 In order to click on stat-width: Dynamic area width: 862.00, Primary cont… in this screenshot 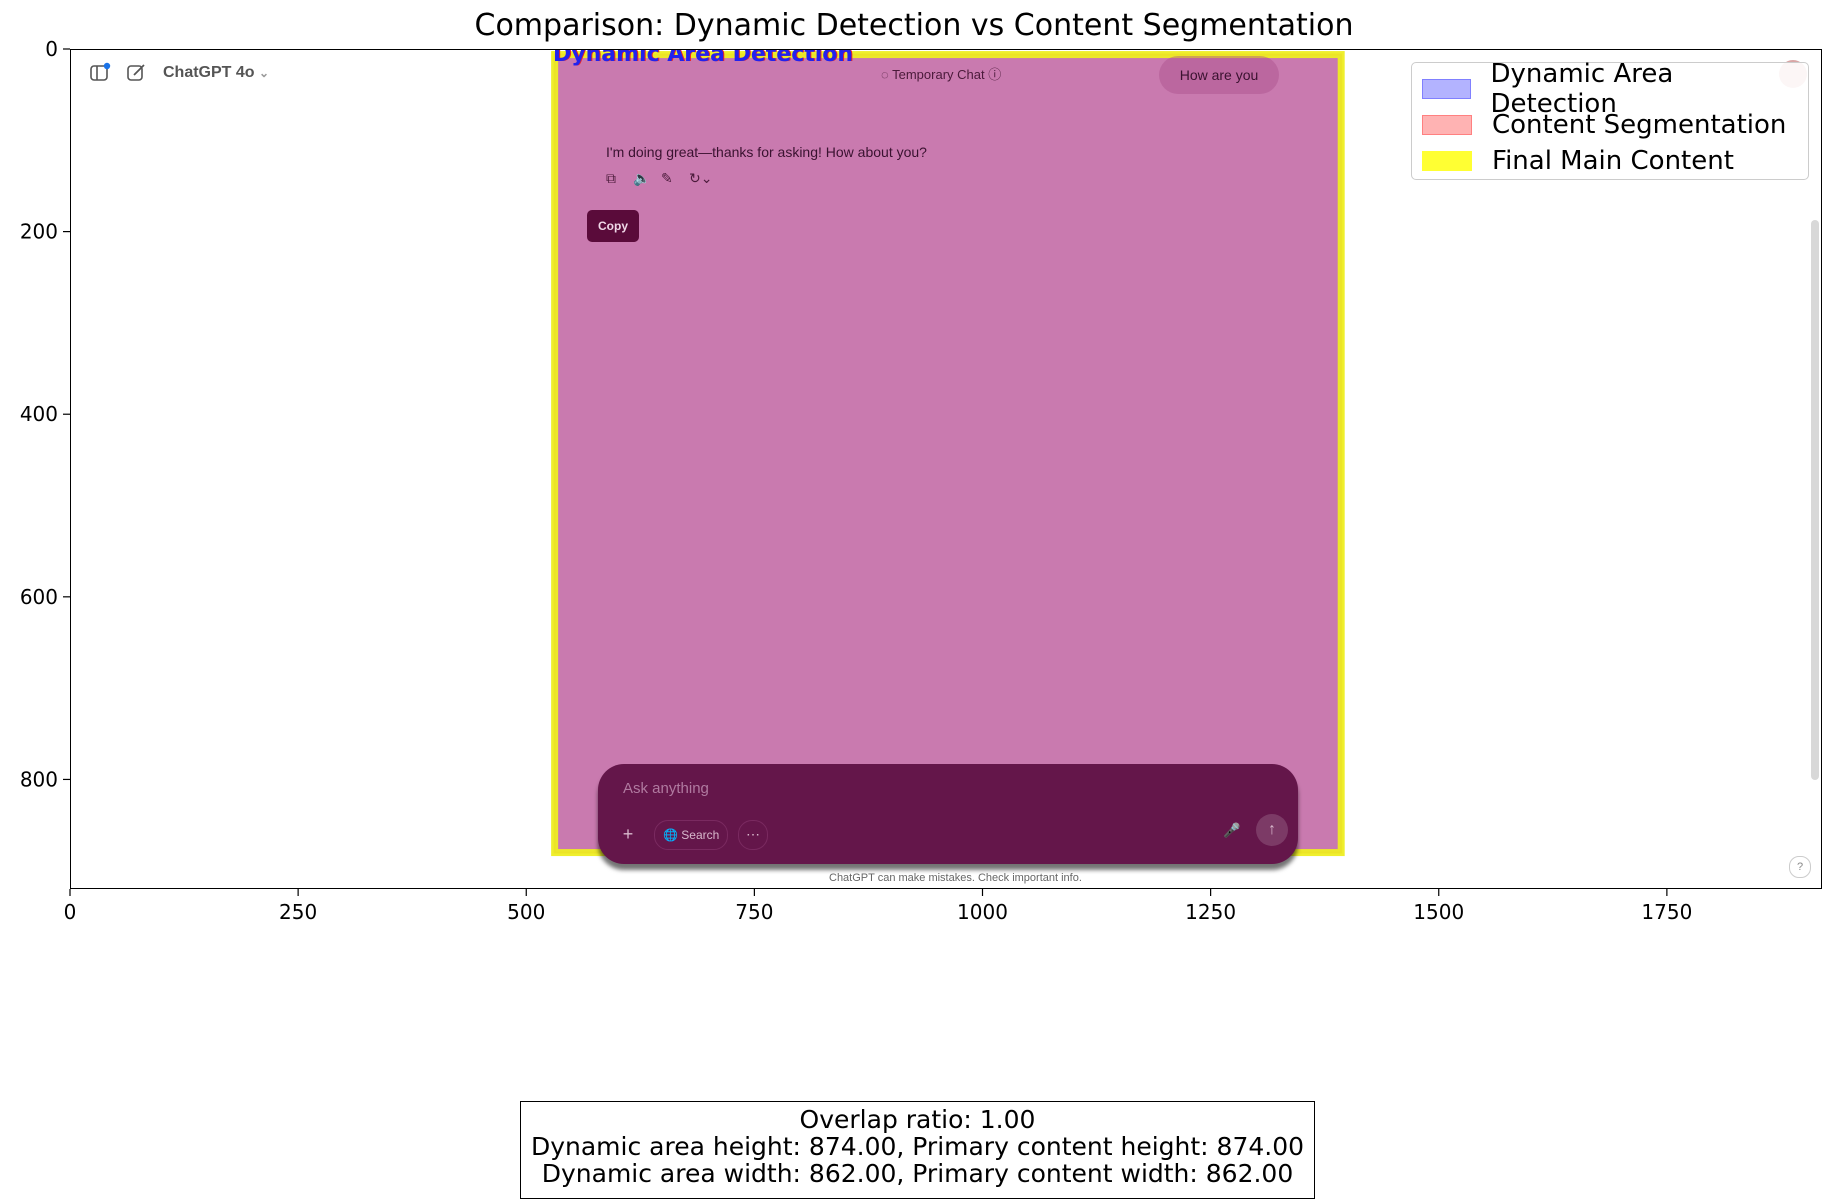, I will do `click(917, 1173)`.